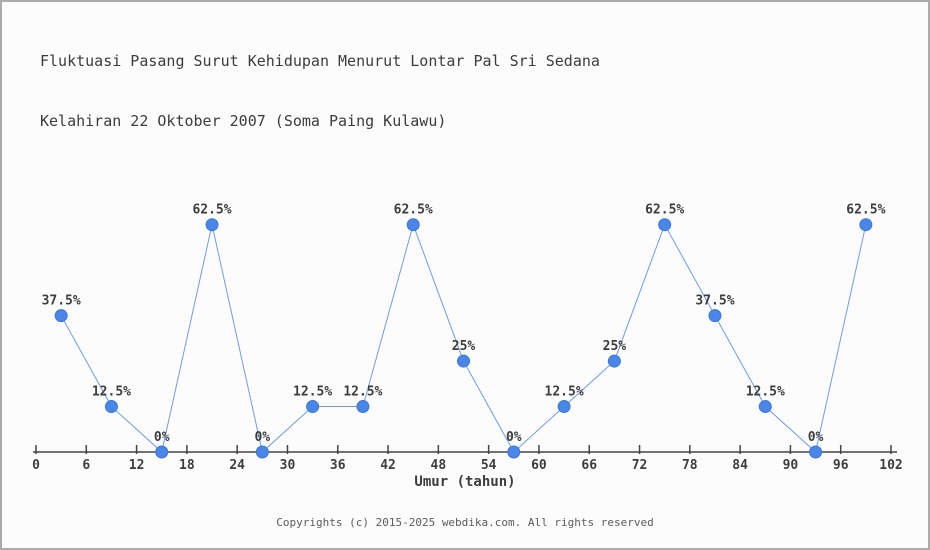  Describe the element at coordinates (187, 465) in the screenshot. I see `x-tick-label: 18` at that location.